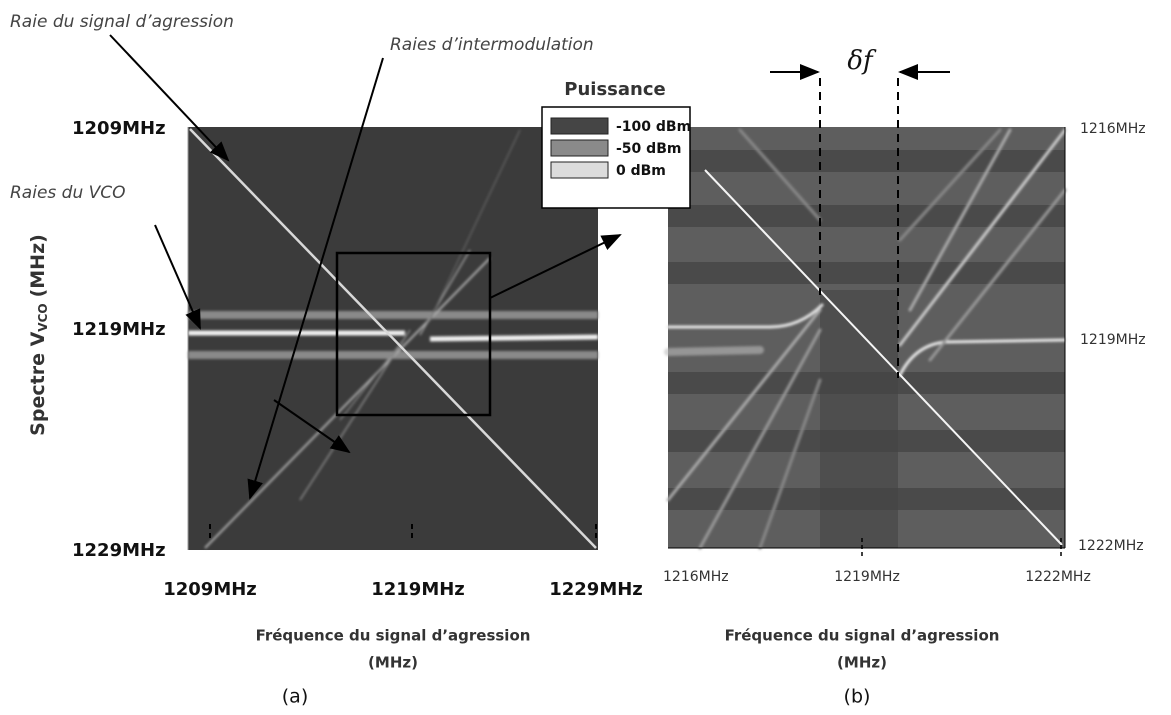 The height and width of the screenshot is (715, 1171). I want to click on annotation: Raie du signal d’agression, so click(122, 22).